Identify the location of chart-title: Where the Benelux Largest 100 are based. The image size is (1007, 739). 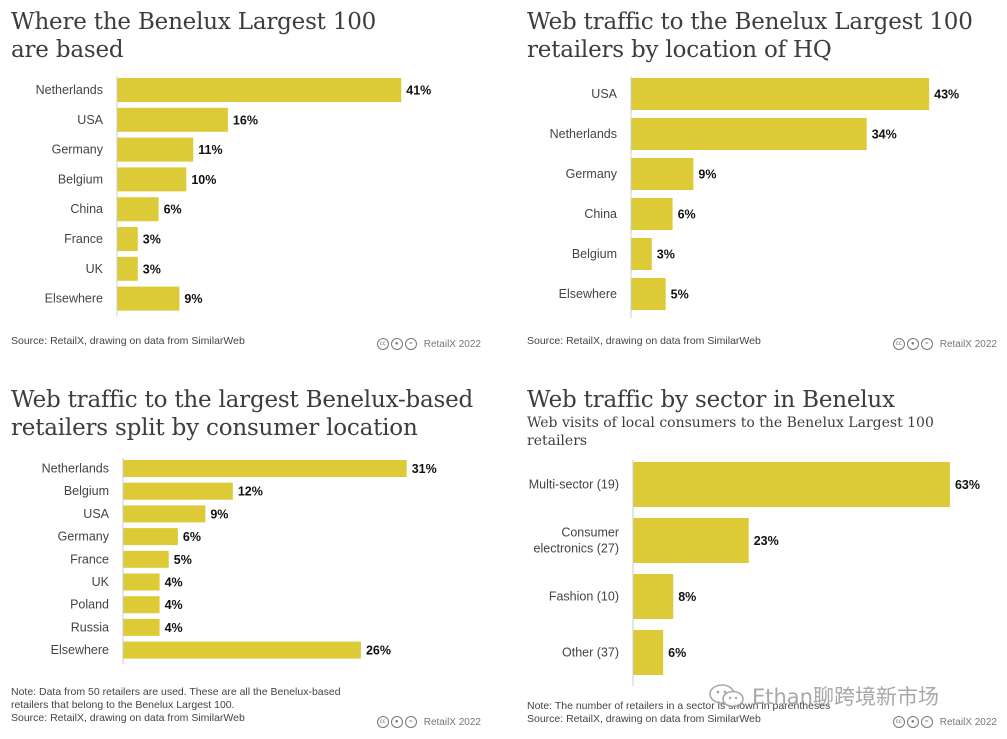
(194, 36).